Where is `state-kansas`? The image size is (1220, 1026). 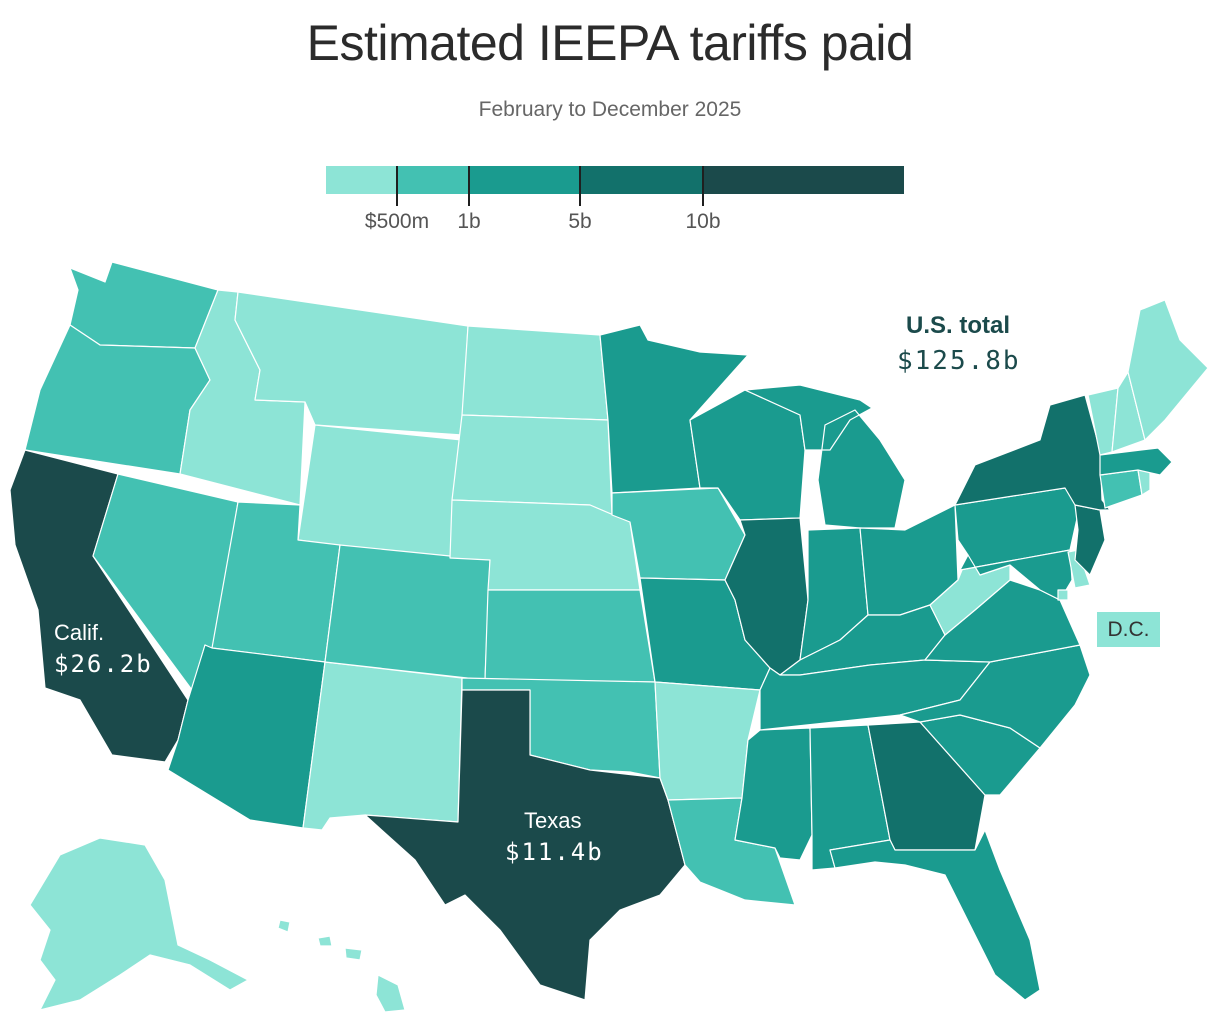 state-kansas is located at coordinates (570, 636).